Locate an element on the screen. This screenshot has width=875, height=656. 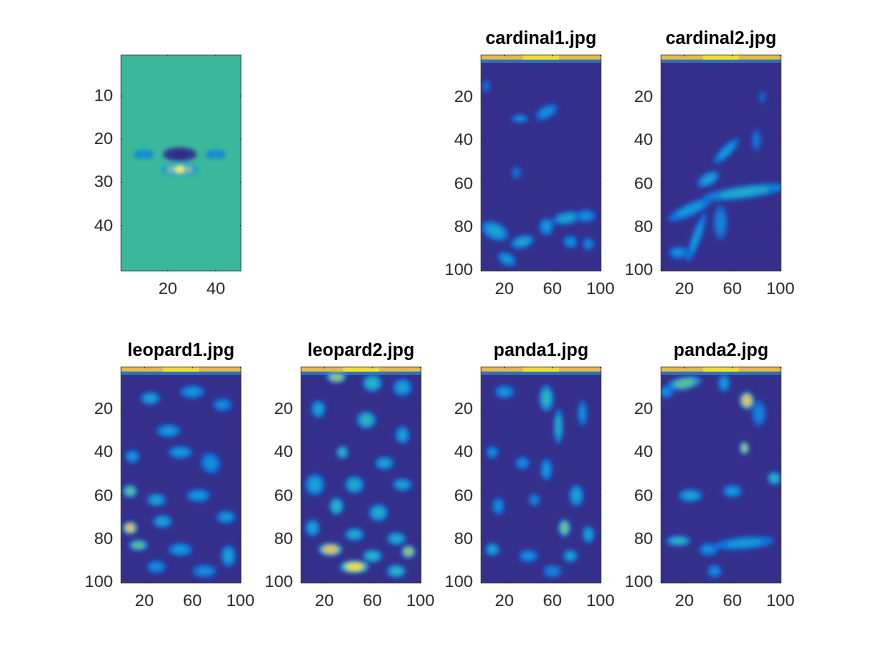
xtick-label: 40 is located at coordinates (216, 288).